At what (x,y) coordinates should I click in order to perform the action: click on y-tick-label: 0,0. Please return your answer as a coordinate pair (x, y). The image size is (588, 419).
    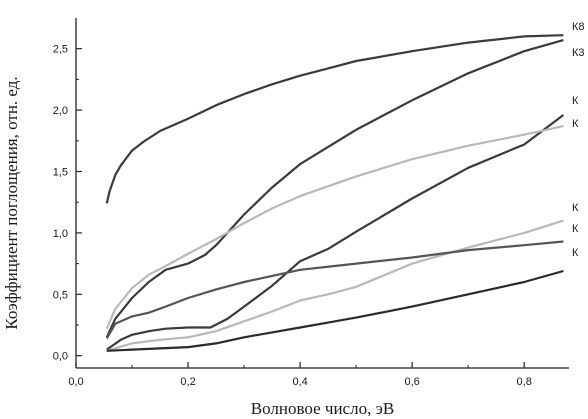
    Looking at the image, I should click on (60, 357).